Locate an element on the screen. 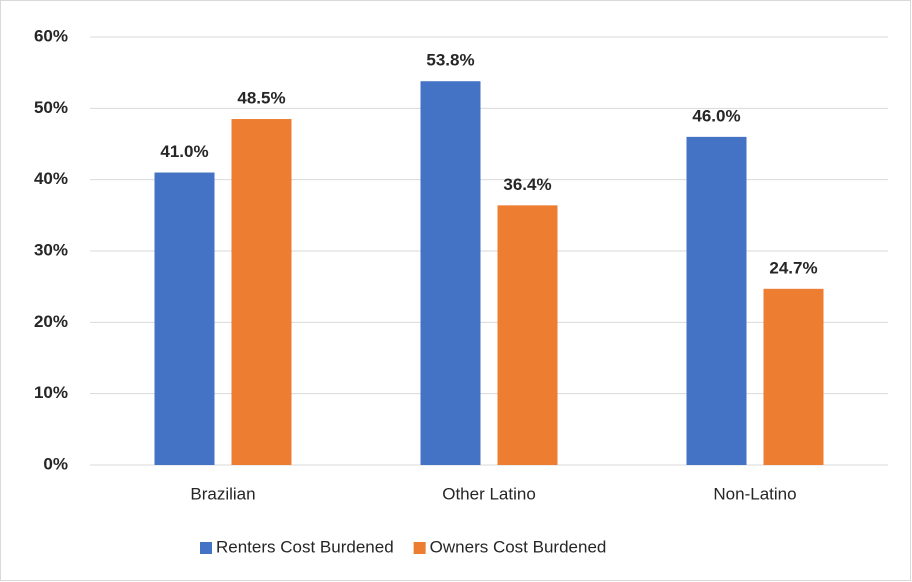 The image size is (912, 582). data-label: 53.8% is located at coordinates (450, 60).